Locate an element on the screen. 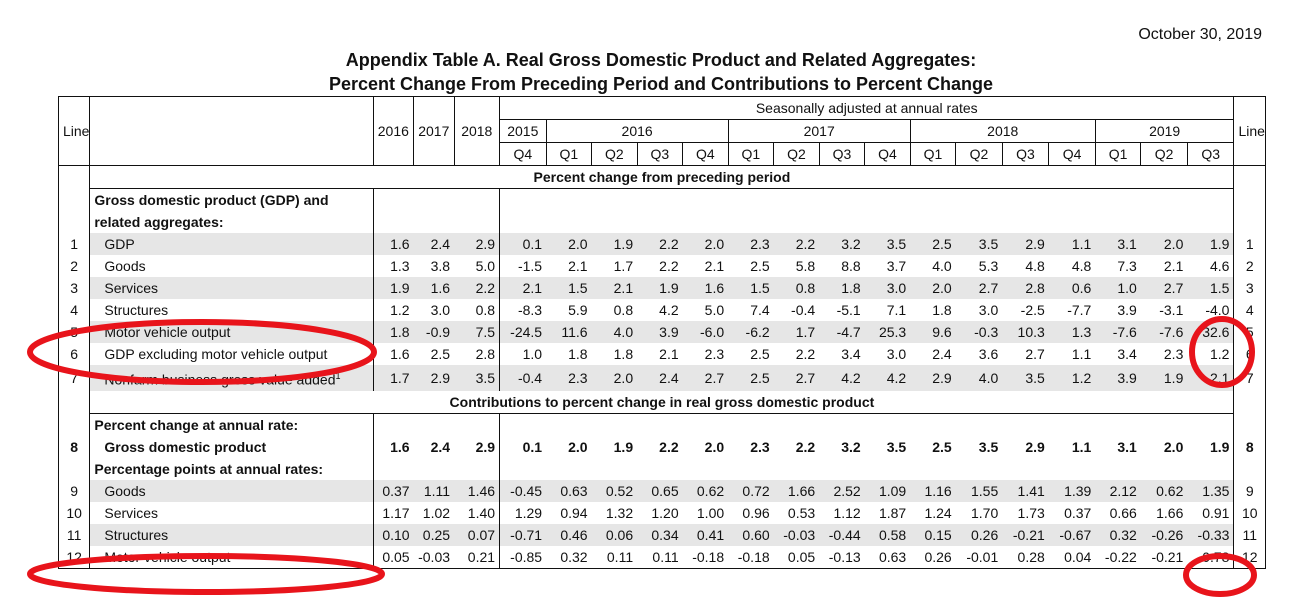 The width and height of the screenshot is (1308, 599). value-cell: 1.41 is located at coordinates (1025, 490).